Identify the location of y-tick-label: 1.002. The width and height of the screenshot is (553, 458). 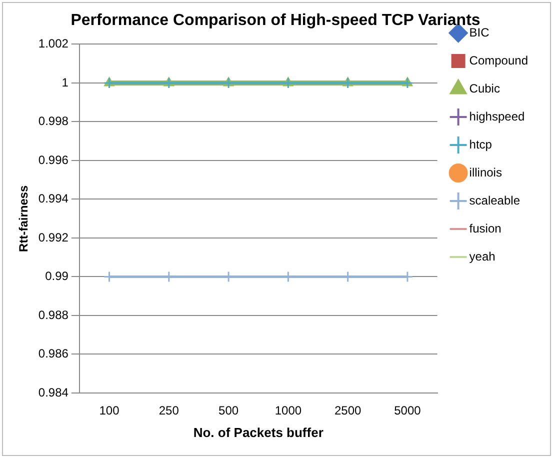
(53, 43).